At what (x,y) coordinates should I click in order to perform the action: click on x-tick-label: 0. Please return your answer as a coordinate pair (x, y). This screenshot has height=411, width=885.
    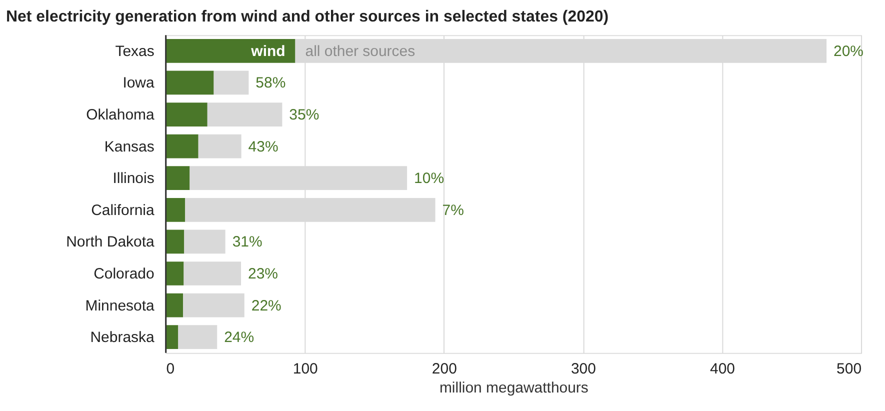
    Looking at the image, I should click on (170, 369).